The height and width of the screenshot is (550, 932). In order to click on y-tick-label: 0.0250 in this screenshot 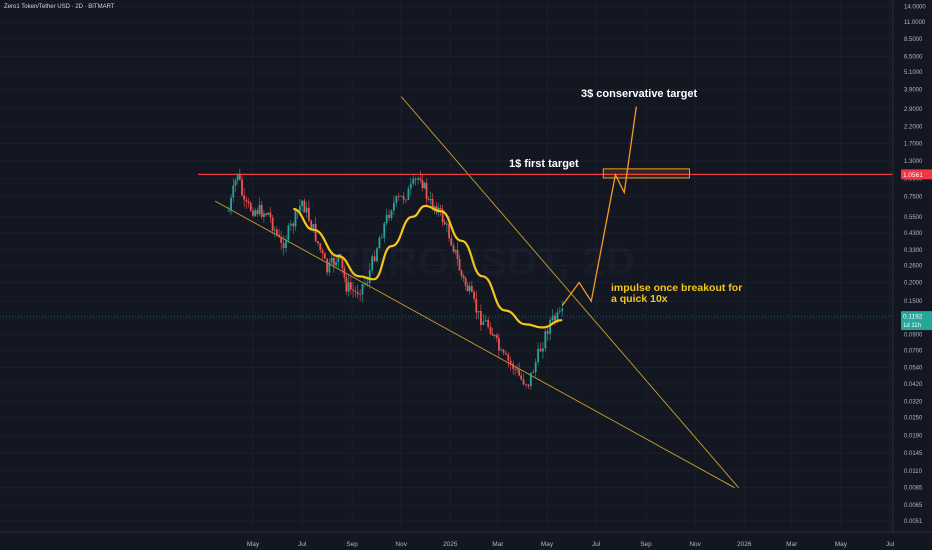, I will do `click(913, 419)`.